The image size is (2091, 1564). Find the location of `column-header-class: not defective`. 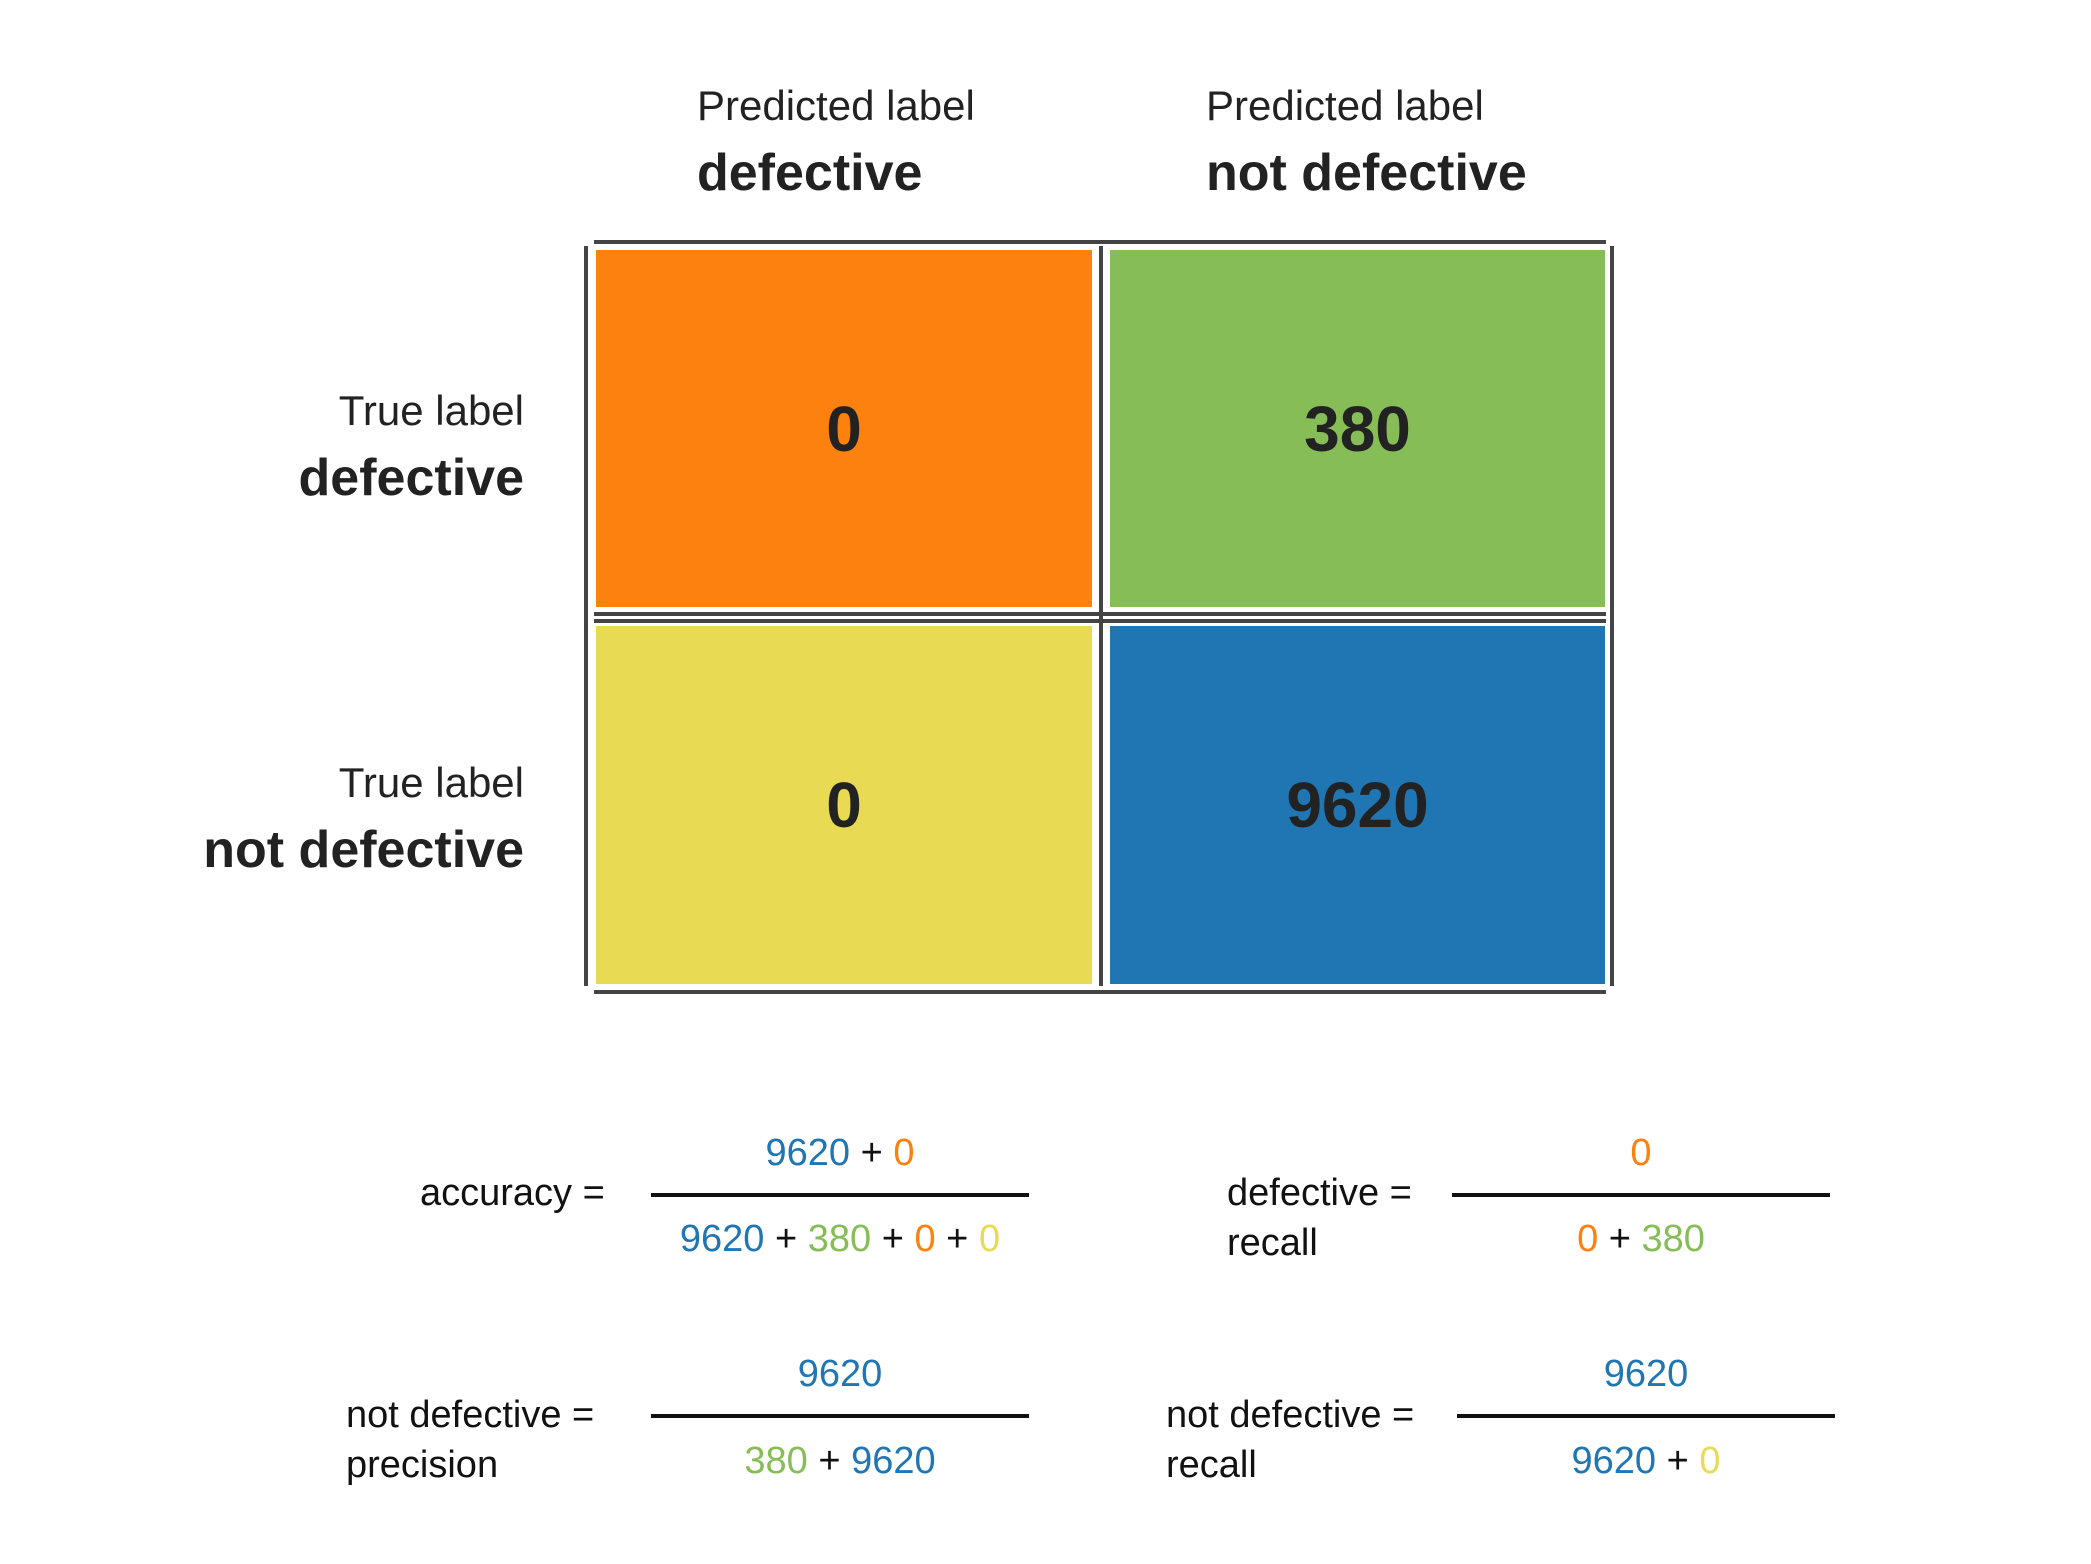

column-header-class: not defective is located at coordinates (1366, 173).